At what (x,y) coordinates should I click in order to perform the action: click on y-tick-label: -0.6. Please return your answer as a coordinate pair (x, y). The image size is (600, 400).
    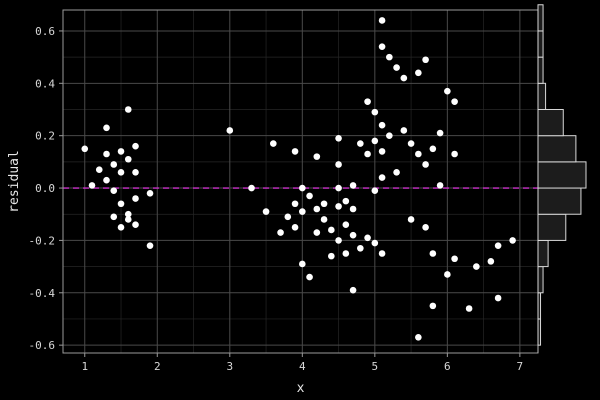
    Looking at the image, I should click on (42, 345).